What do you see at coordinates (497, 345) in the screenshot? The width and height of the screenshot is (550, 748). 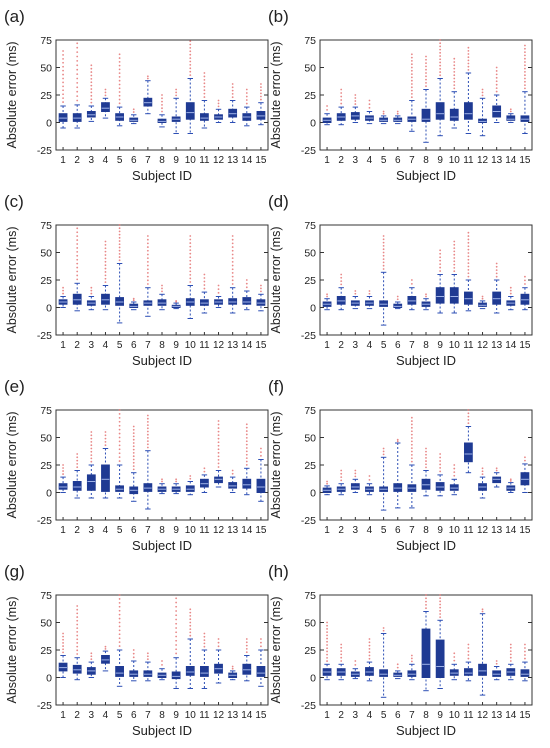 I see `x-tick-label: 13` at bounding box center [497, 345].